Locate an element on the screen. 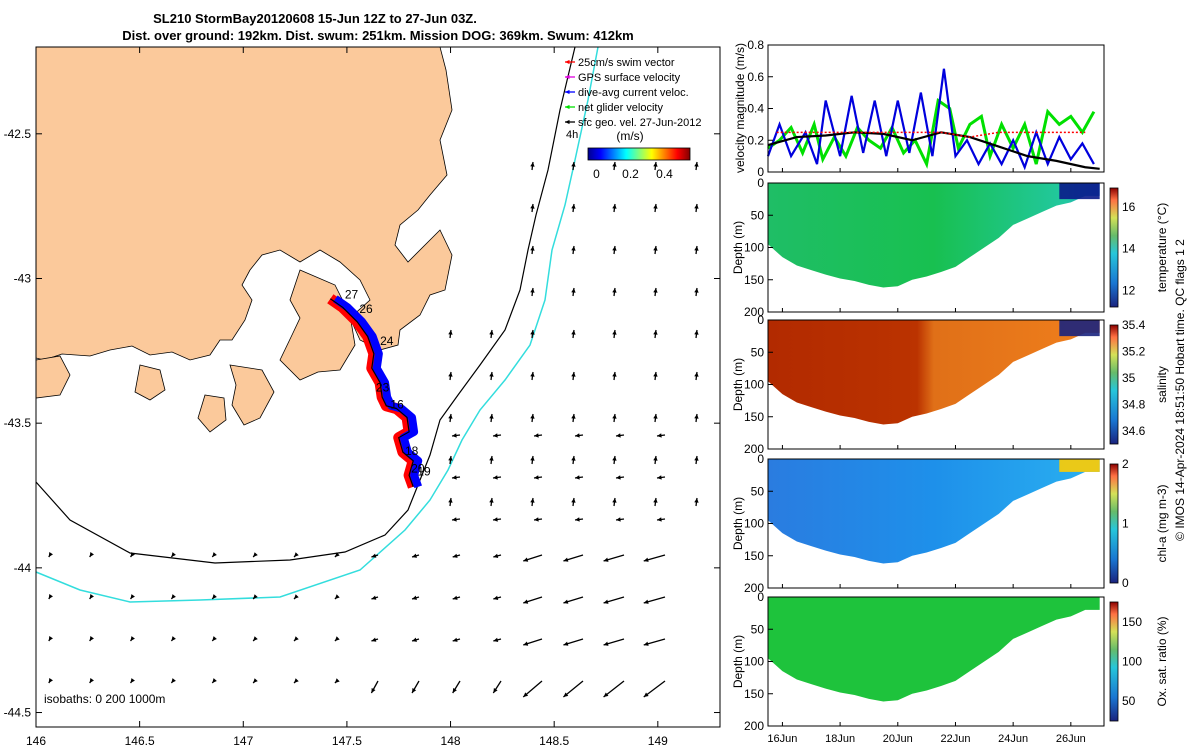 This screenshot has height=750, width=1200. section-colorbar-tick: 35.2 is located at coordinates (1134, 351).